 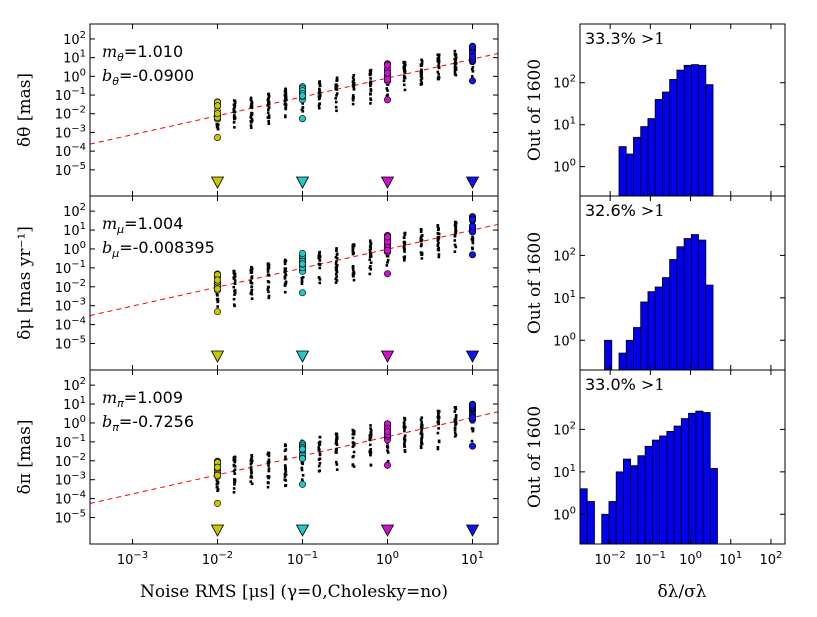 I want to click on triangle-marker-cyan, so click(x=302, y=530).